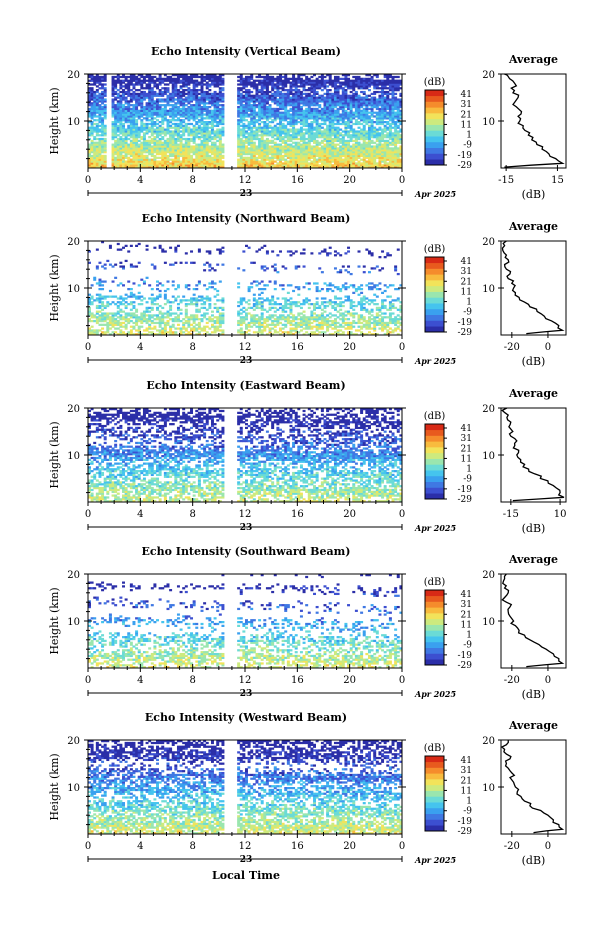 The width and height of the screenshot is (616, 933). I want to click on panel-title: Echo Intensity (Northward Beam), so click(246, 218).